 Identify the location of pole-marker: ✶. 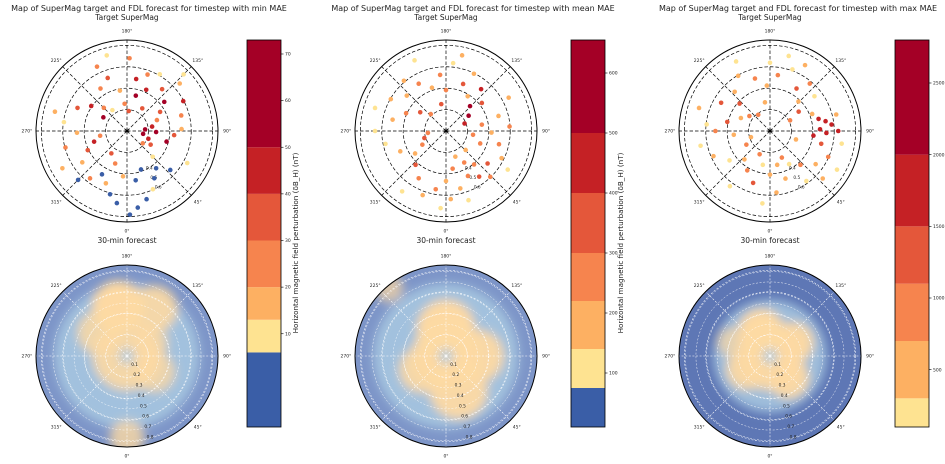
(770, 132).